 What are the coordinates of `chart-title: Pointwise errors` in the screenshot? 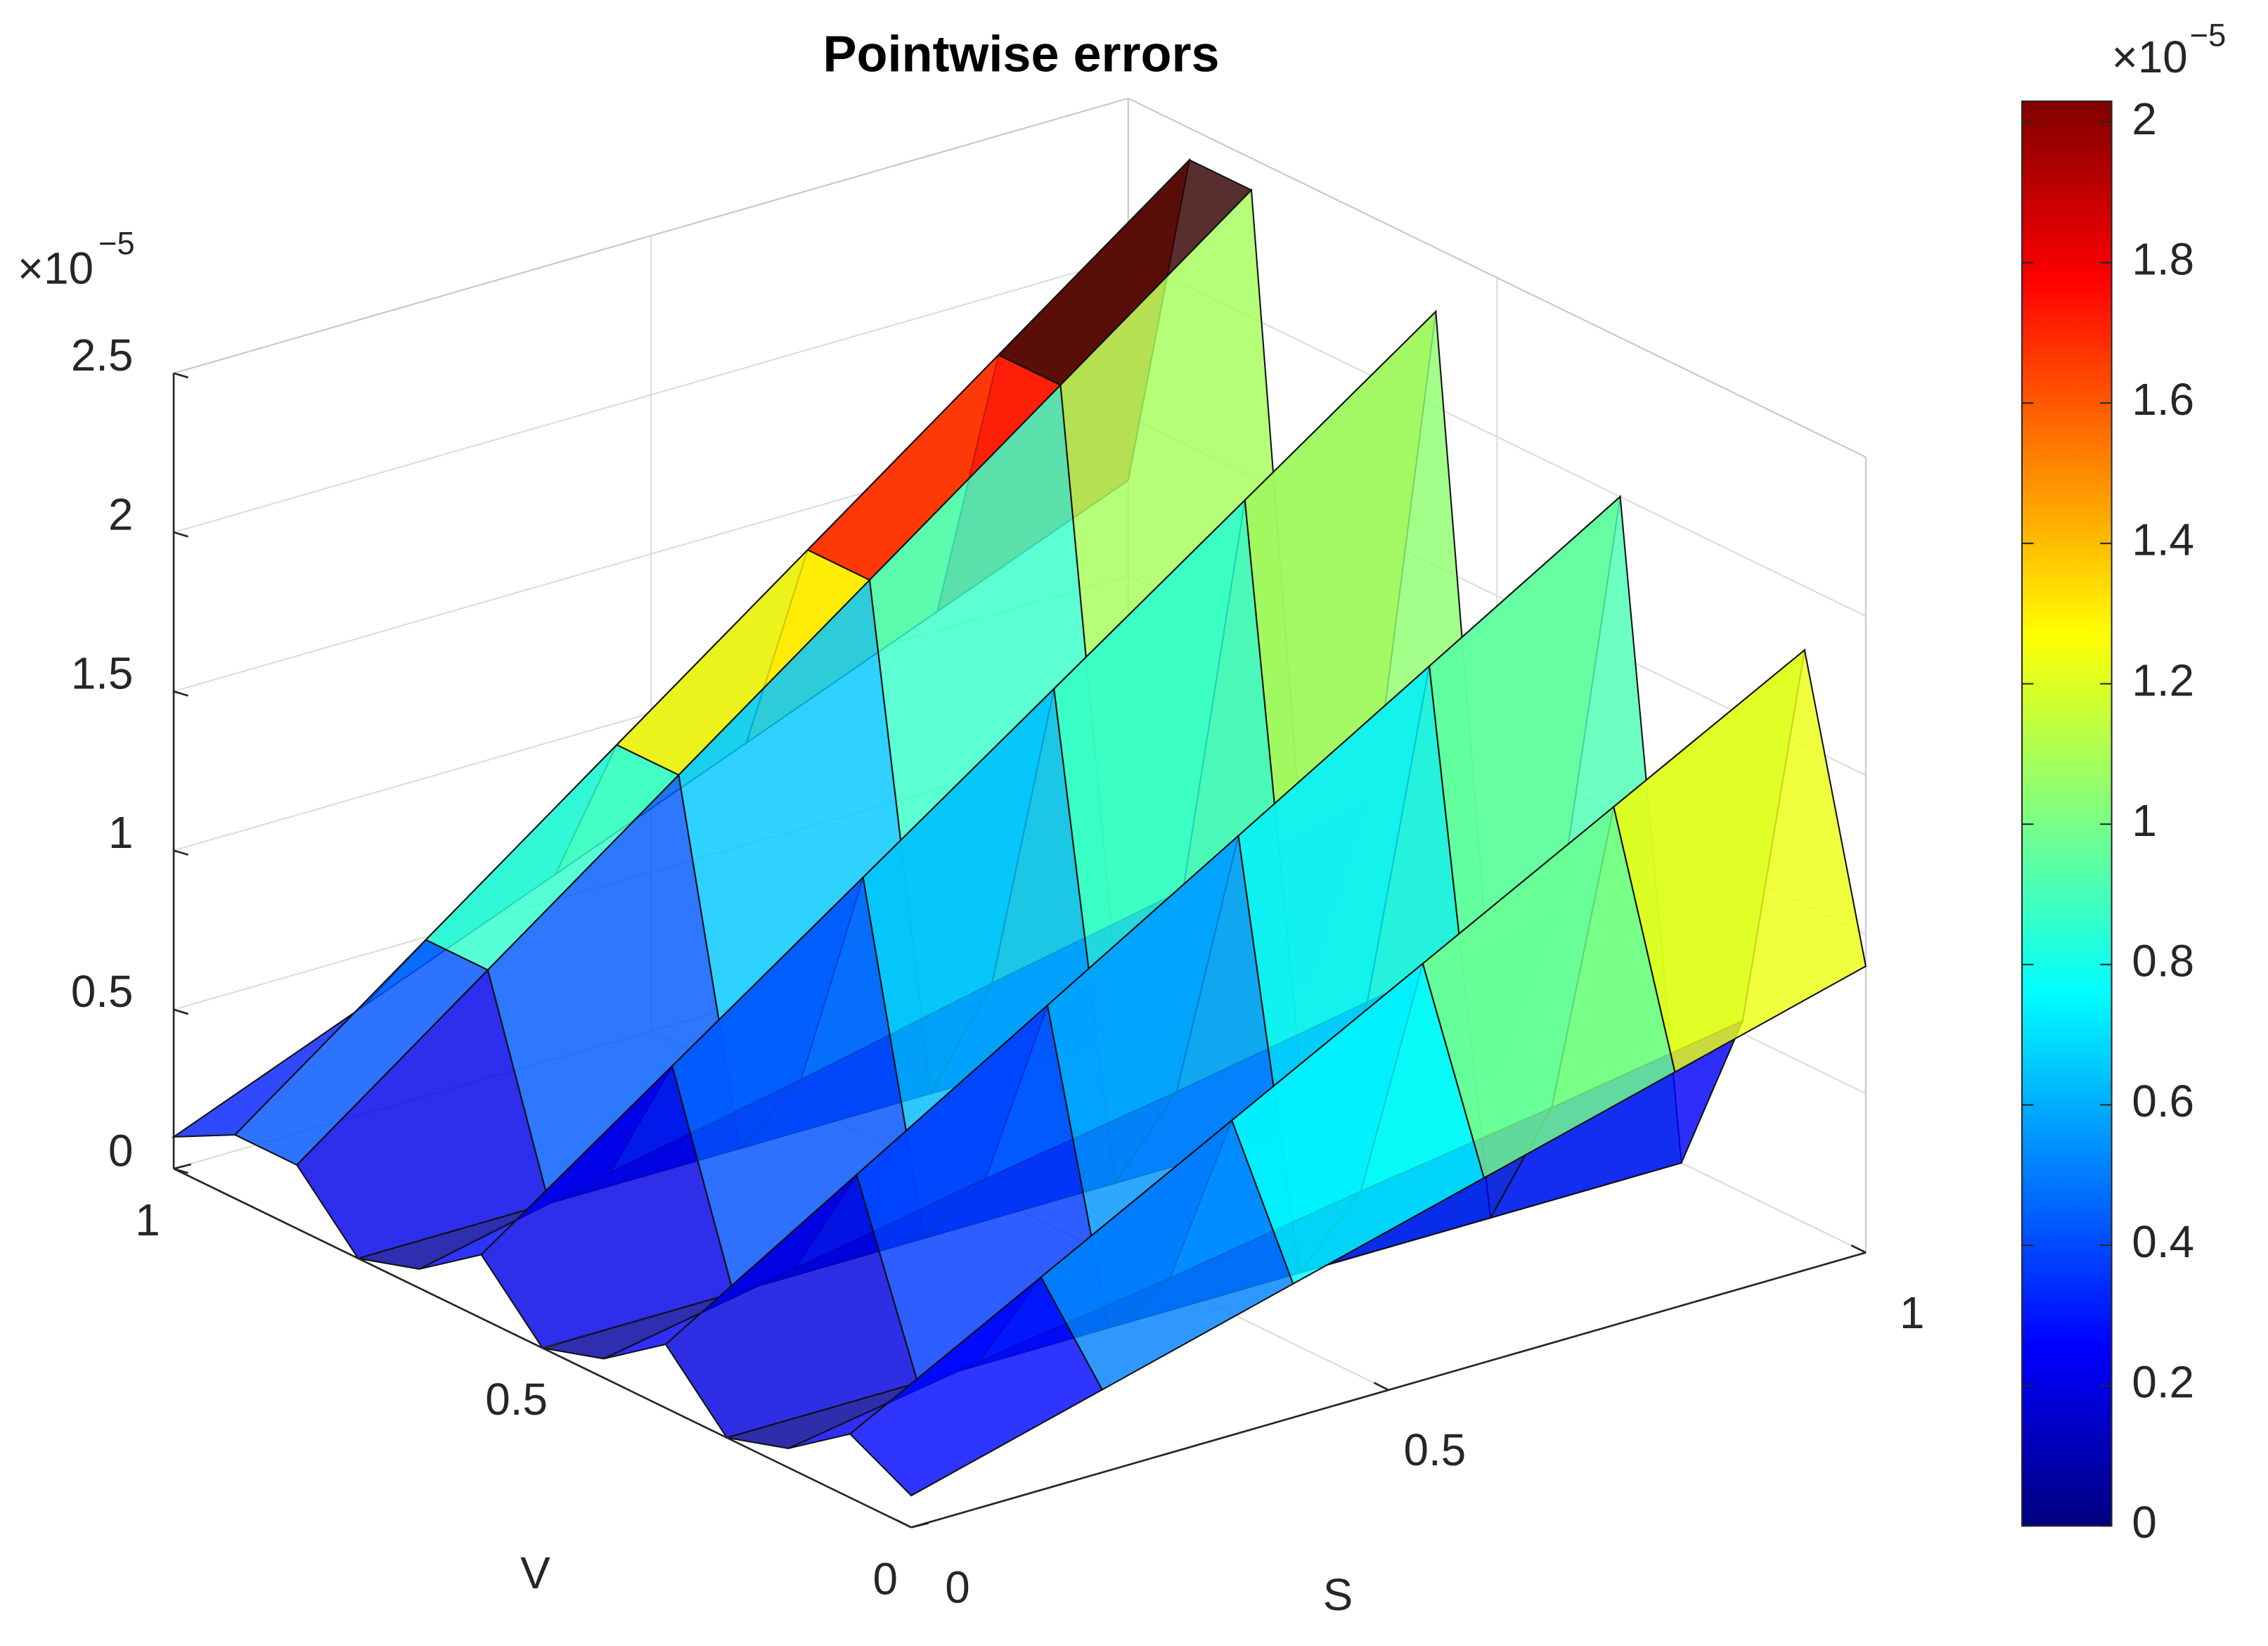 It's located at (1021, 54).